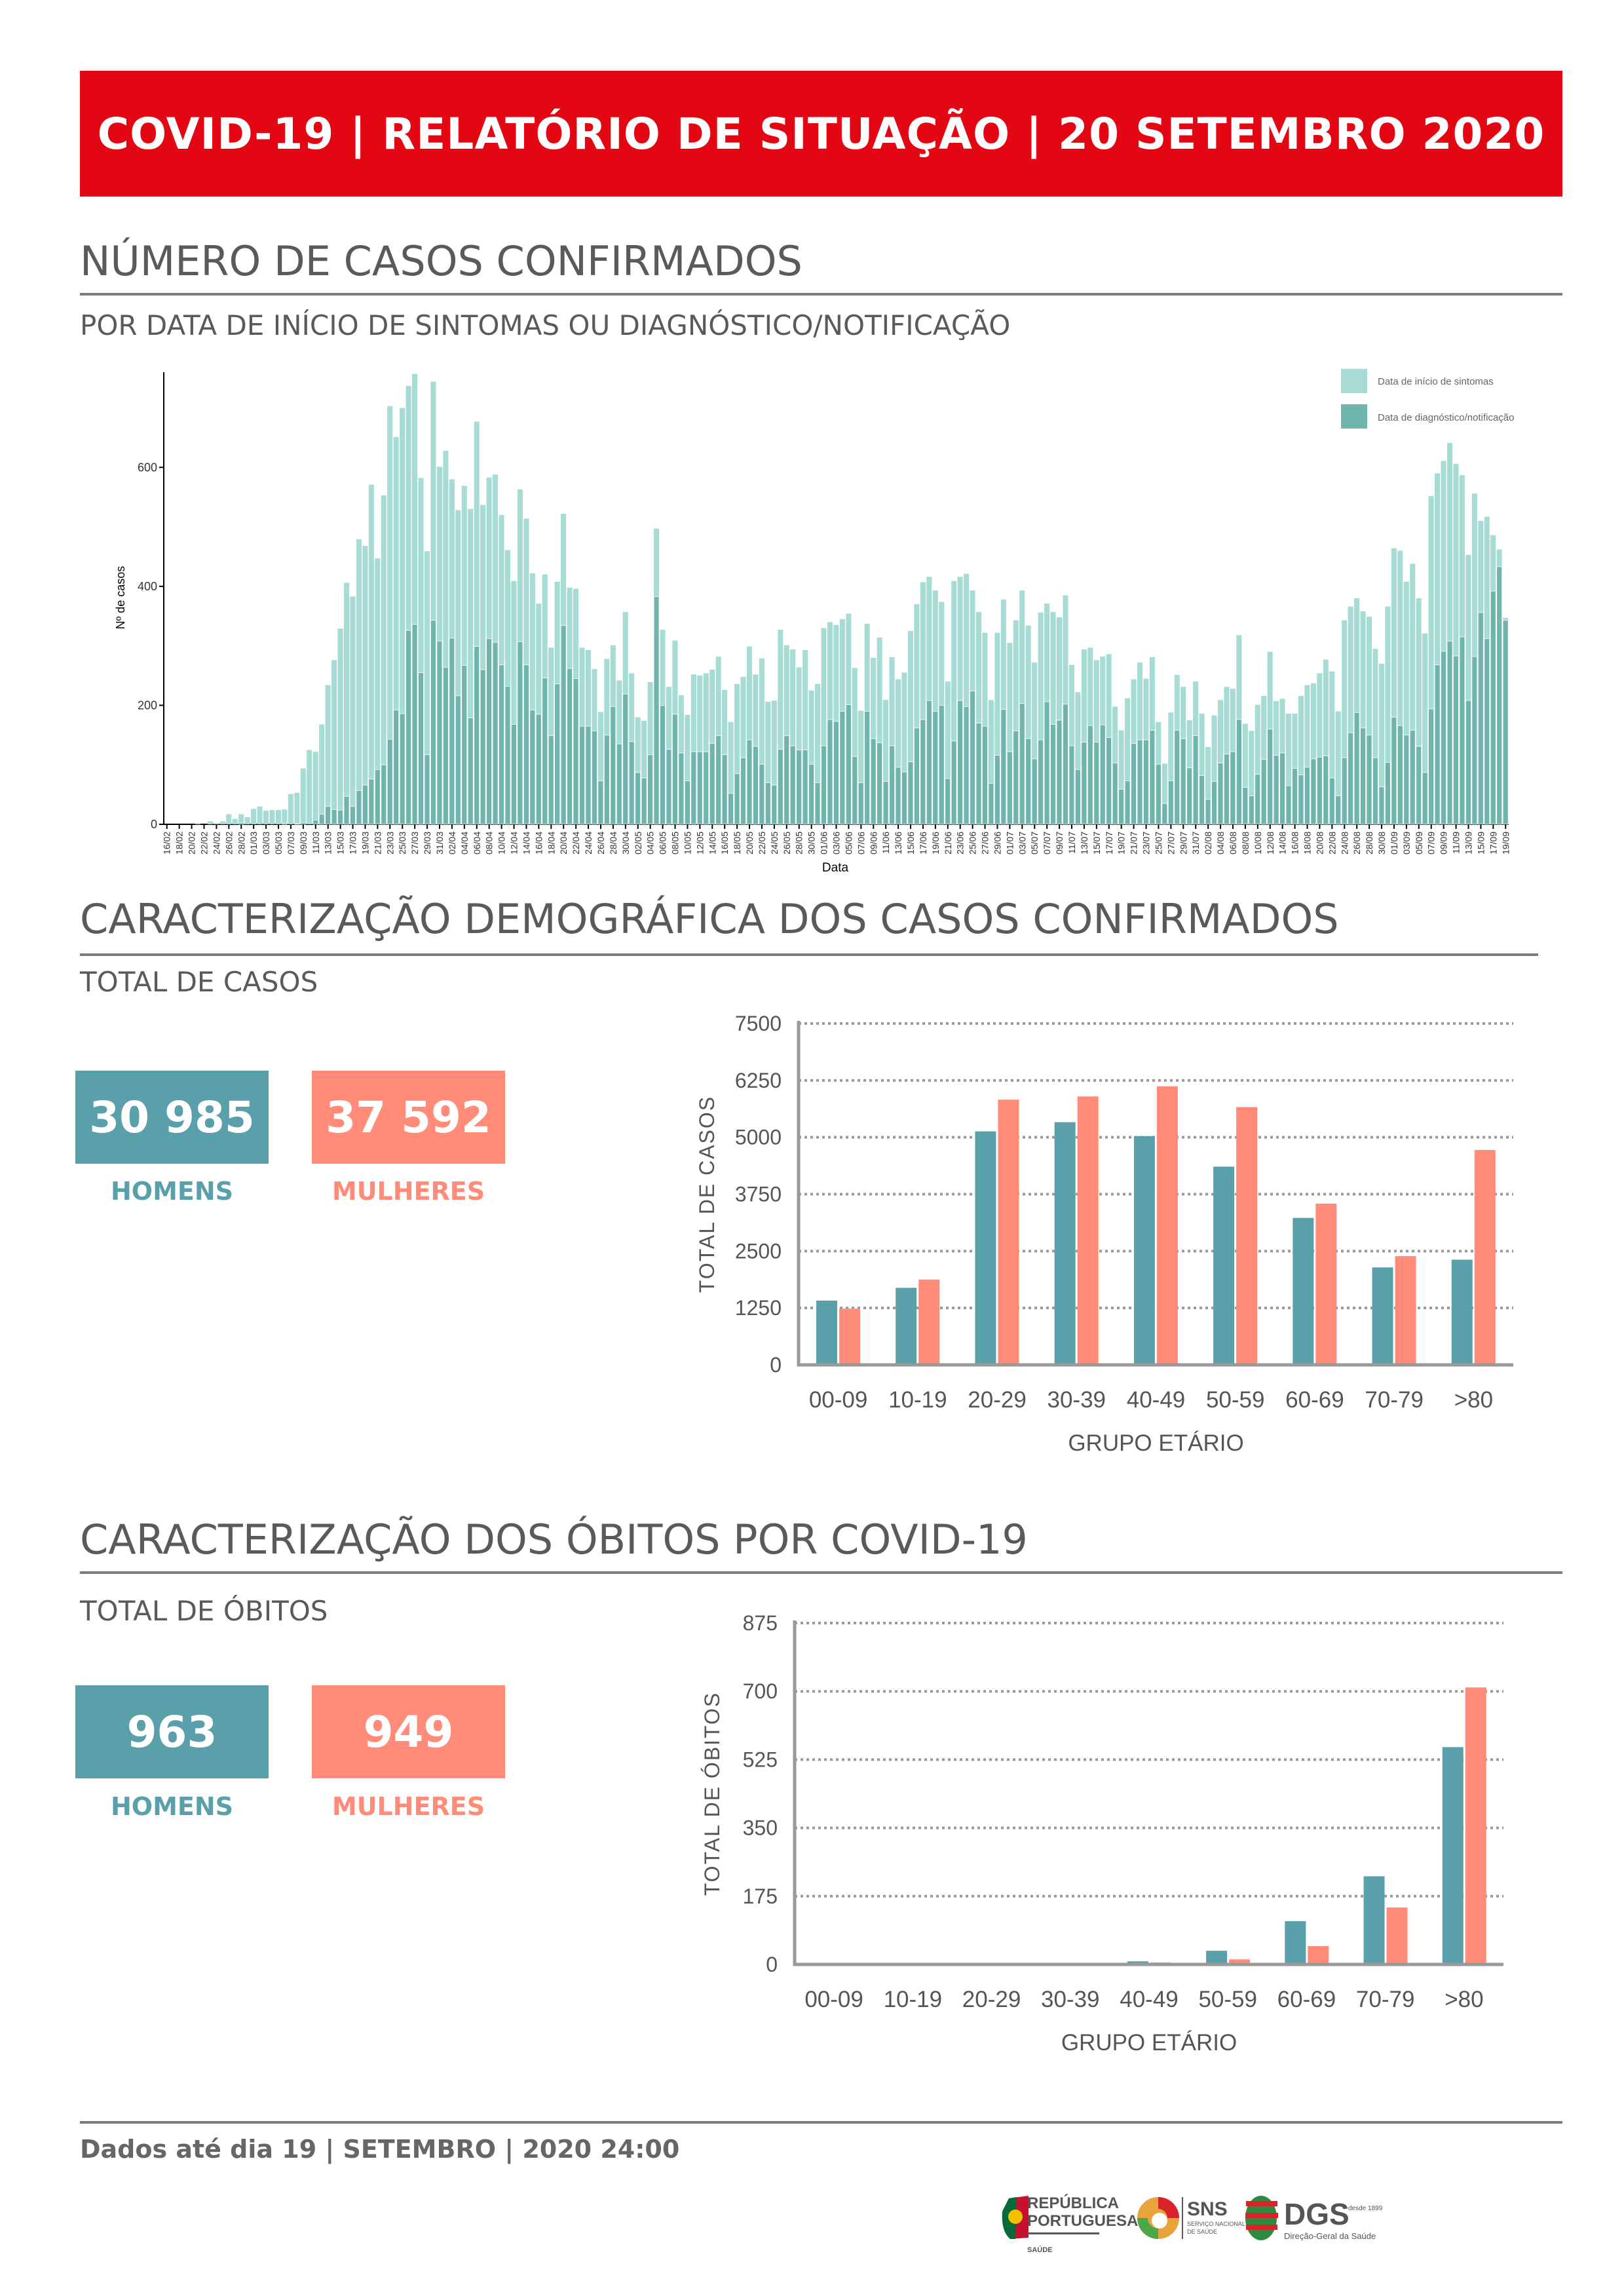 The height and width of the screenshot is (2296, 1624). What do you see at coordinates (917, 1400) in the screenshot?
I see `x-tick-label: 10-19` at bounding box center [917, 1400].